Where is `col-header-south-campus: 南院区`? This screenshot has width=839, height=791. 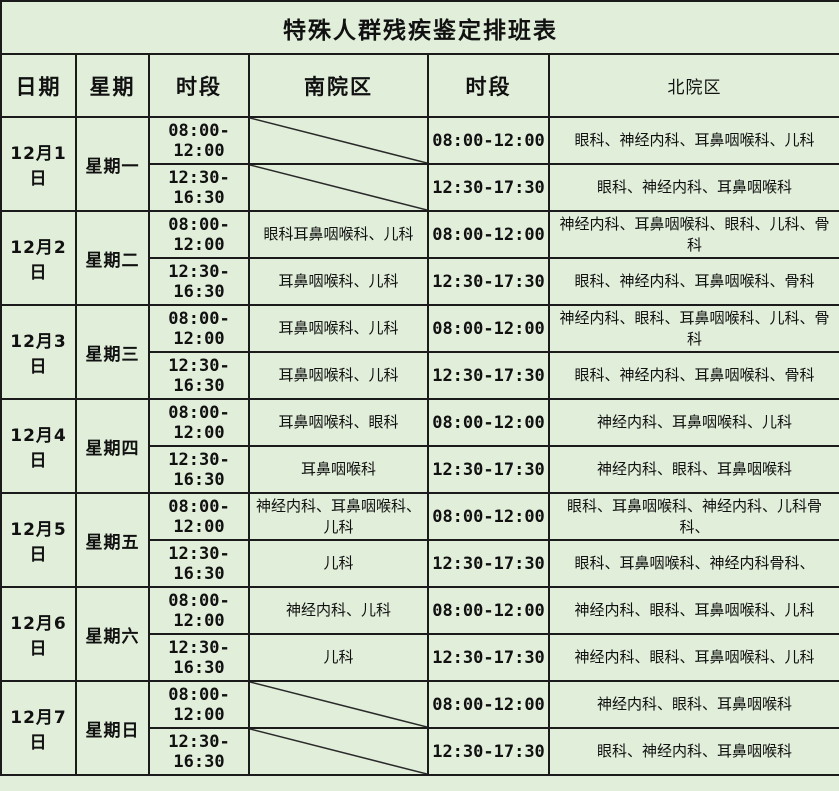
col-header-south-campus: 南院区 is located at coordinates (338, 85).